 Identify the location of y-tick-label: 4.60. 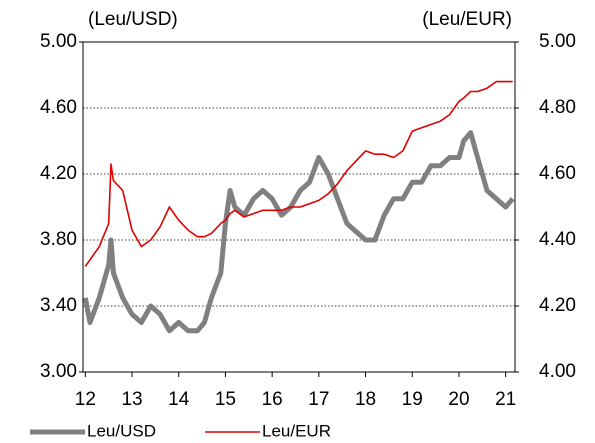
(58, 107).